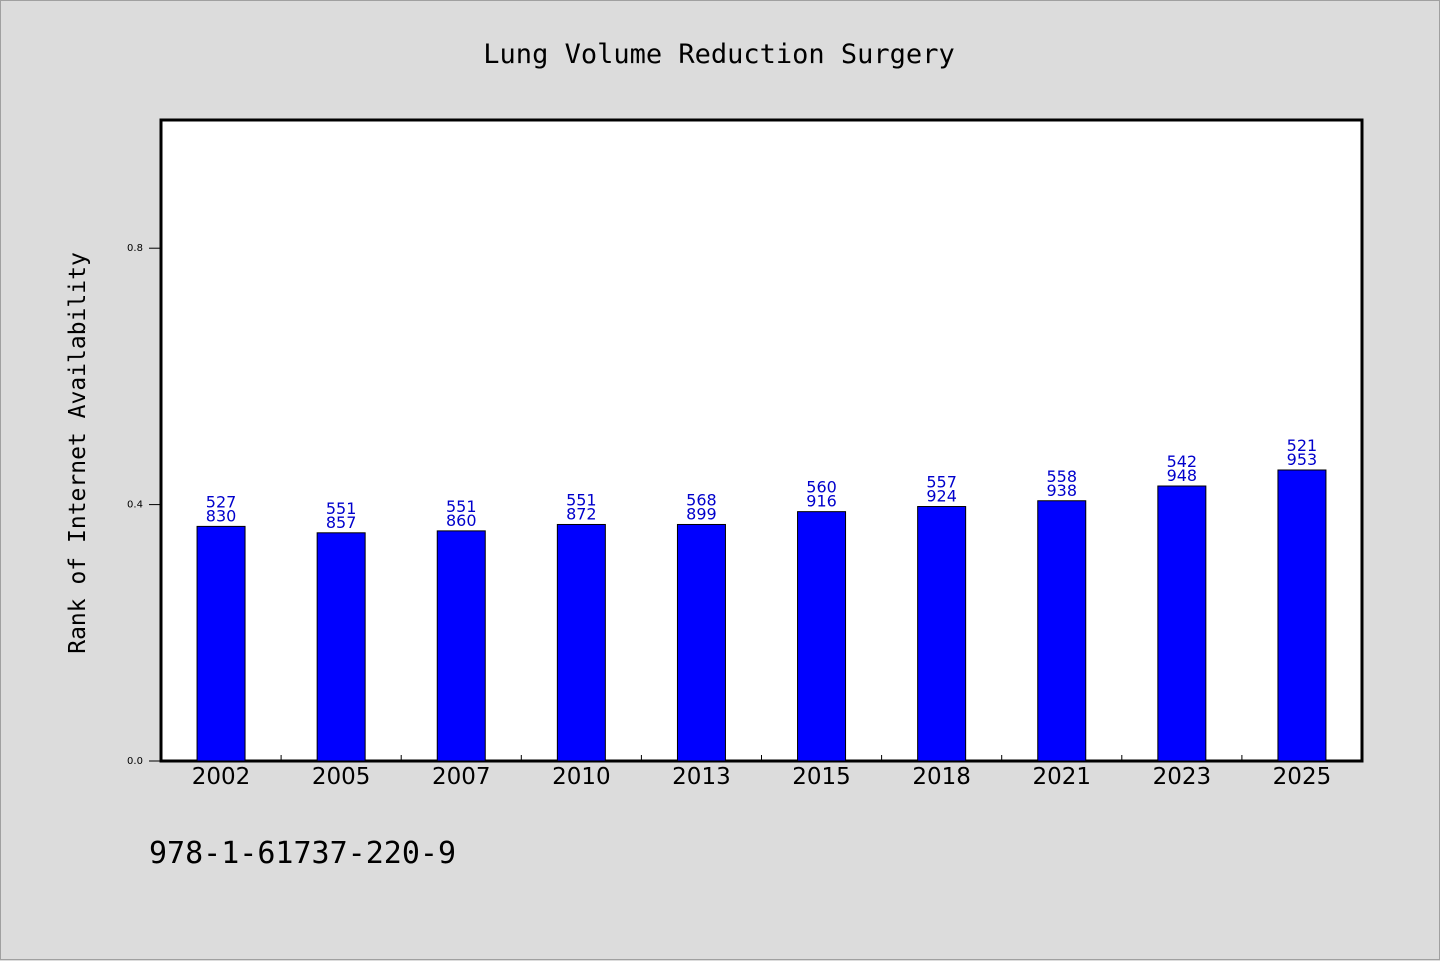 The height and width of the screenshot is (961, 1440). Describe the element at coordinates (942, 634) in the screenshot. I see `bar-2018` at that location.